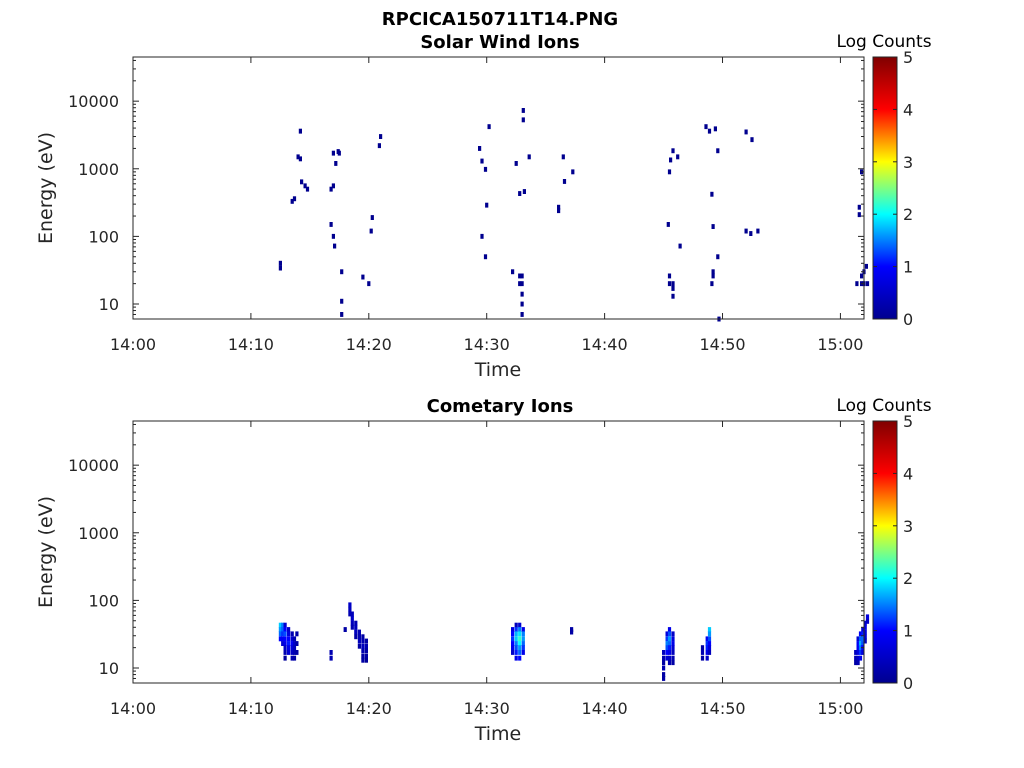  Describe the element at coordinates (840, 708) in the screenshot. I see `x-tick-label: 15:00` at that location.